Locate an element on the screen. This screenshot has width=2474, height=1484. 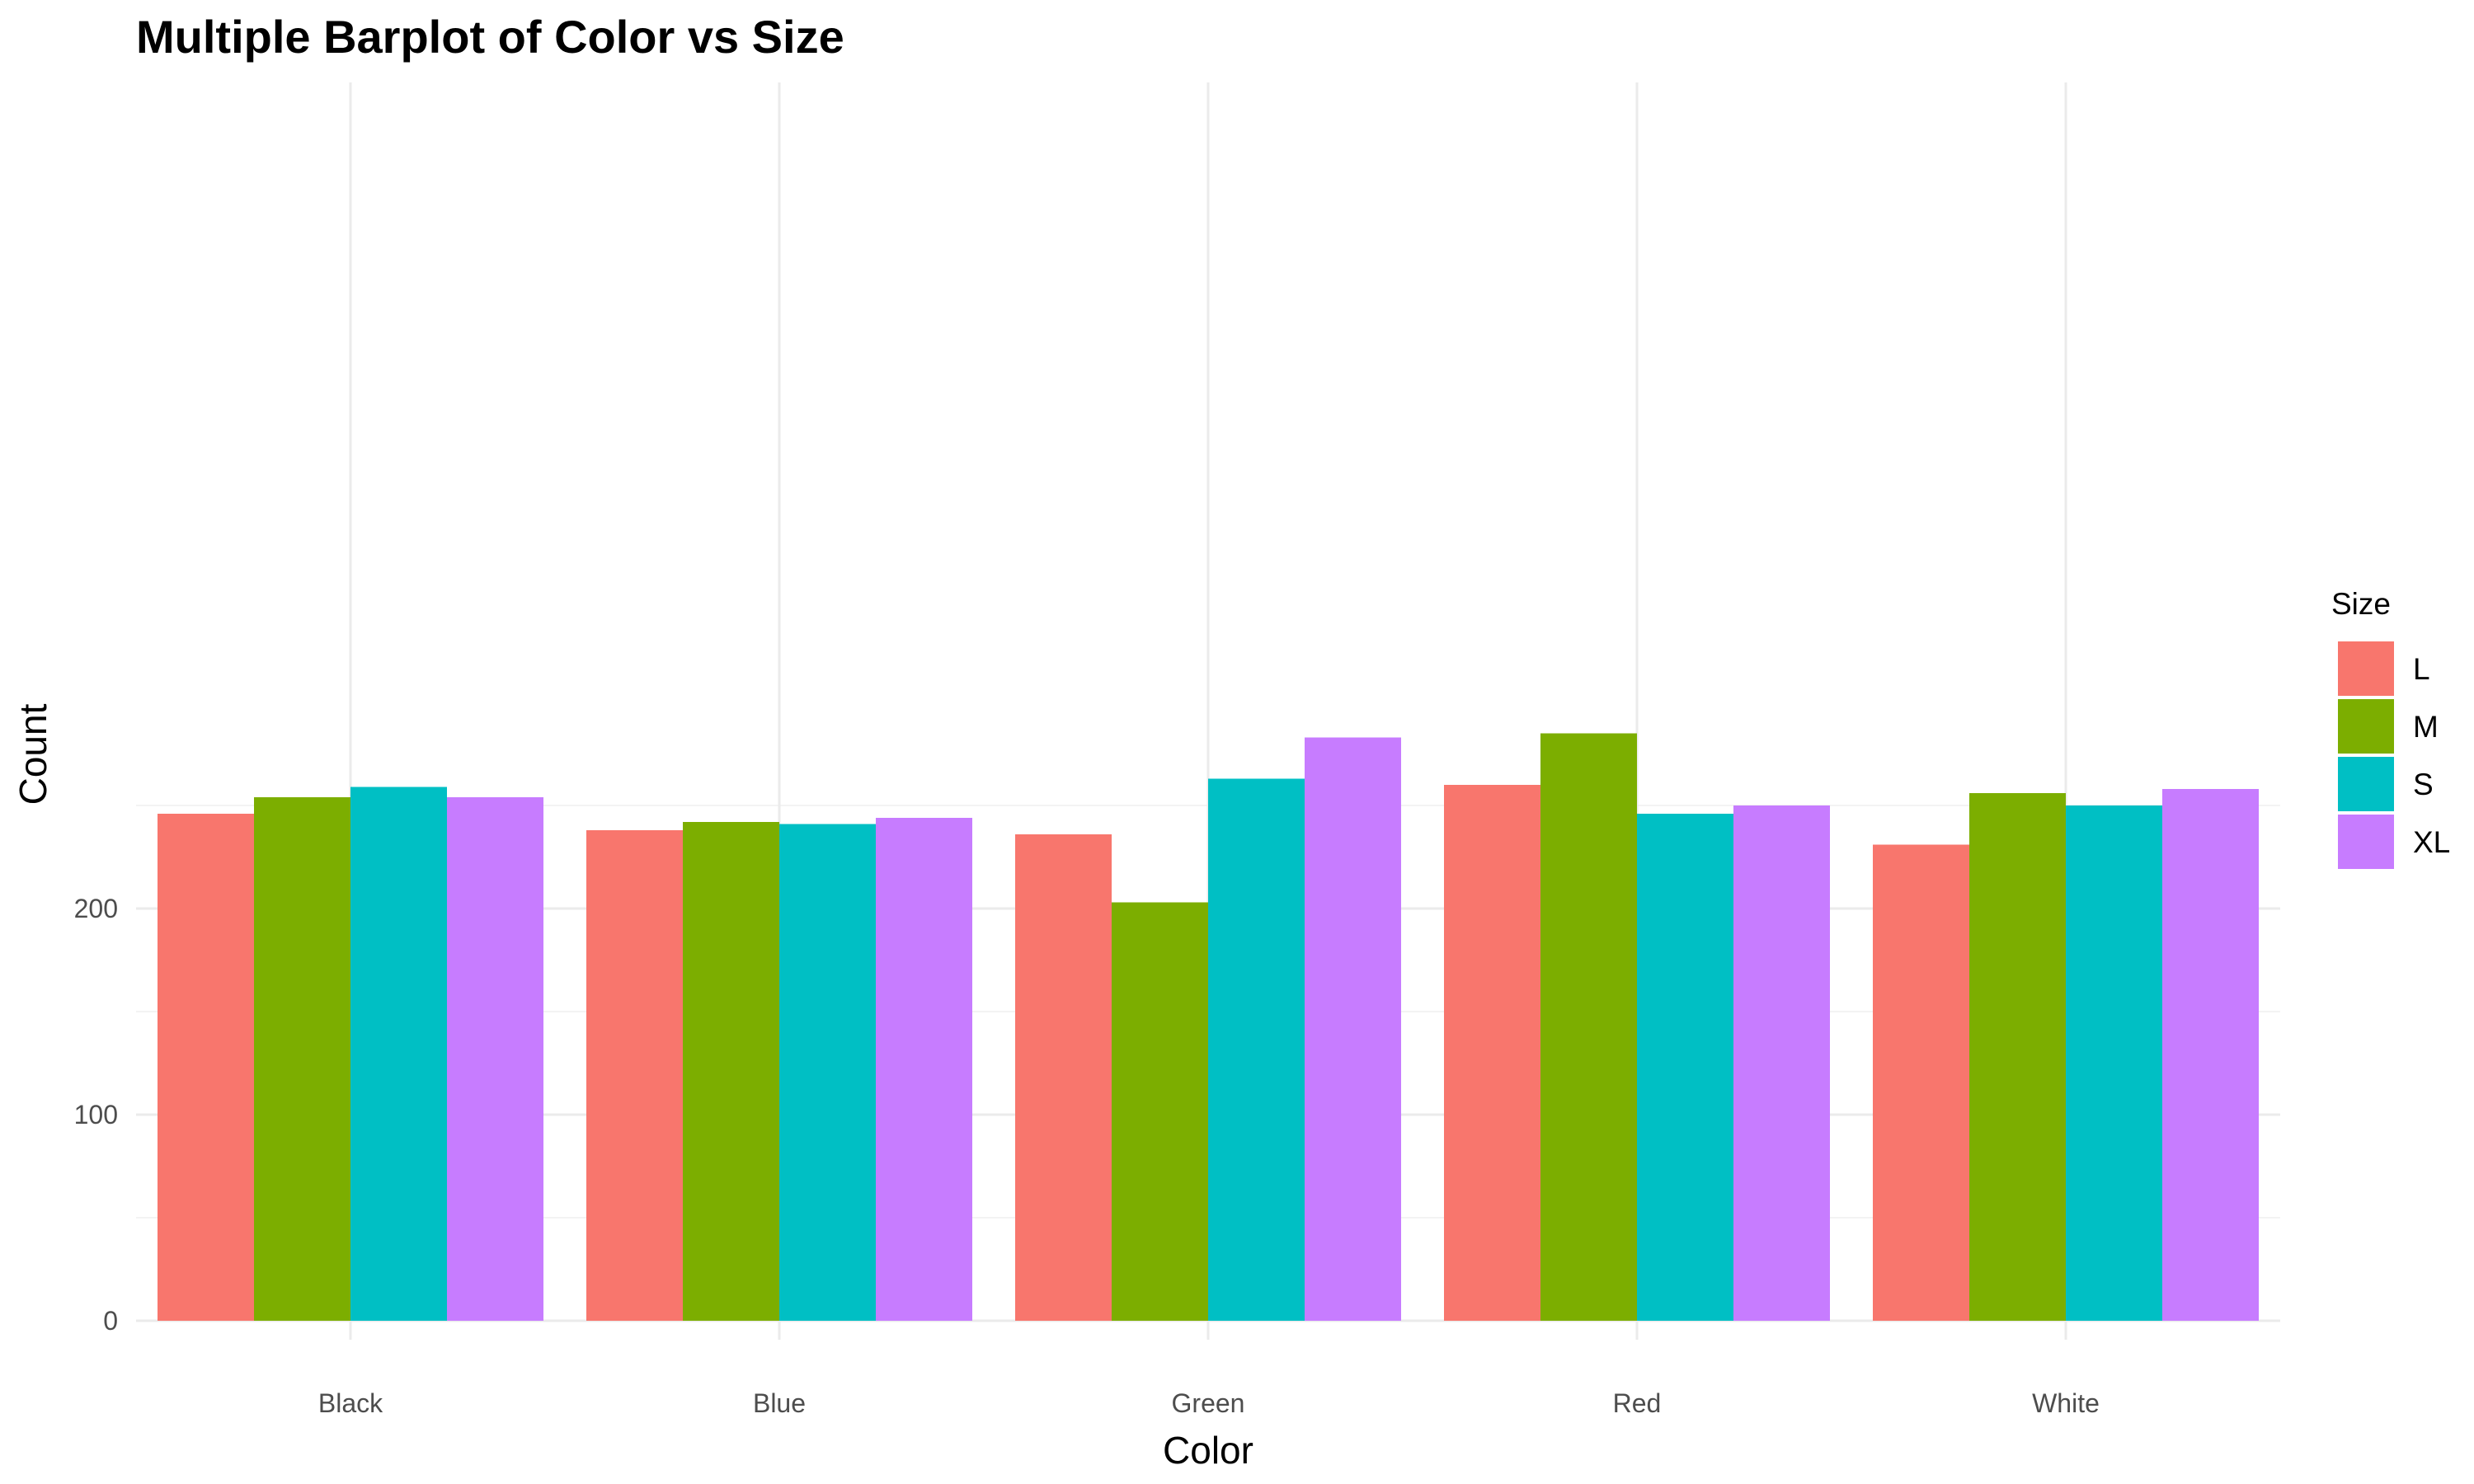
legend-key-s is located at coordinates (2366, 784).